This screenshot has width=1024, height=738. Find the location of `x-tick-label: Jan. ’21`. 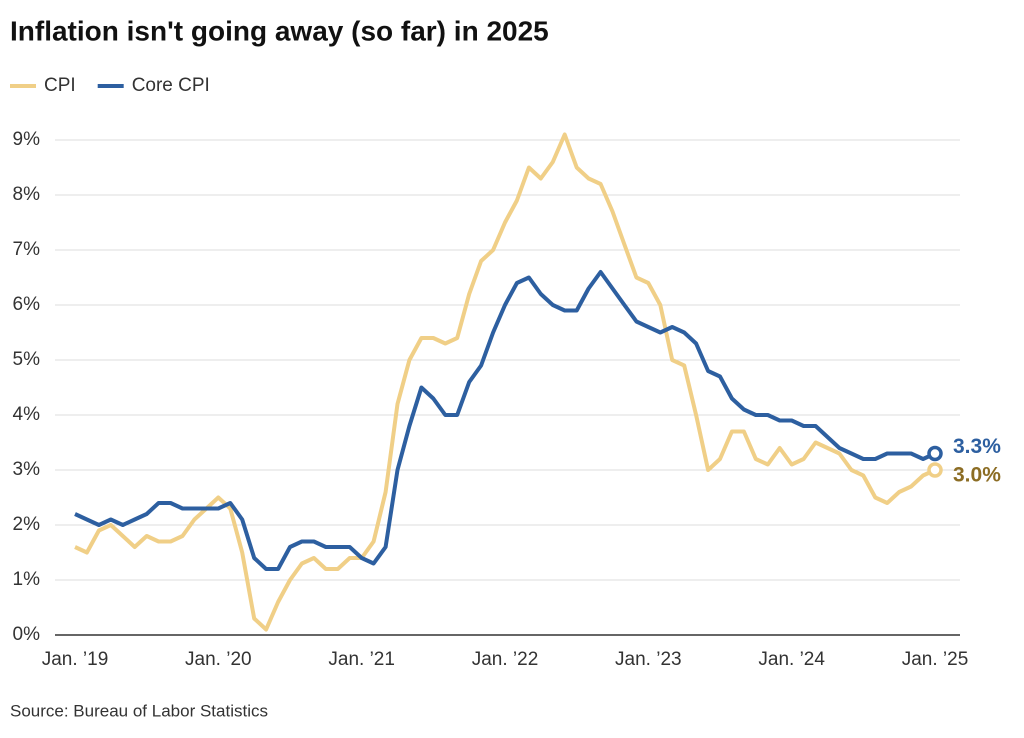

x-tick-label: Jan. ’21 is located at coordinates (361, 659).